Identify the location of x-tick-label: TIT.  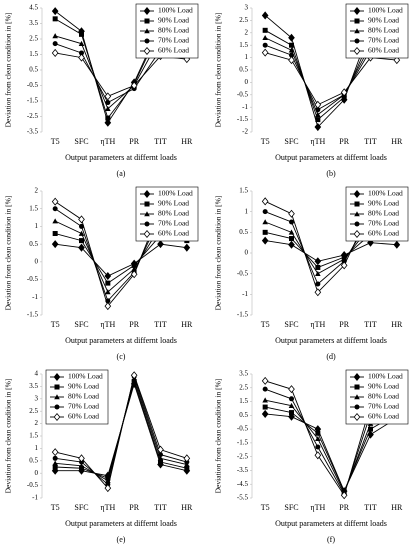
(160, 324).